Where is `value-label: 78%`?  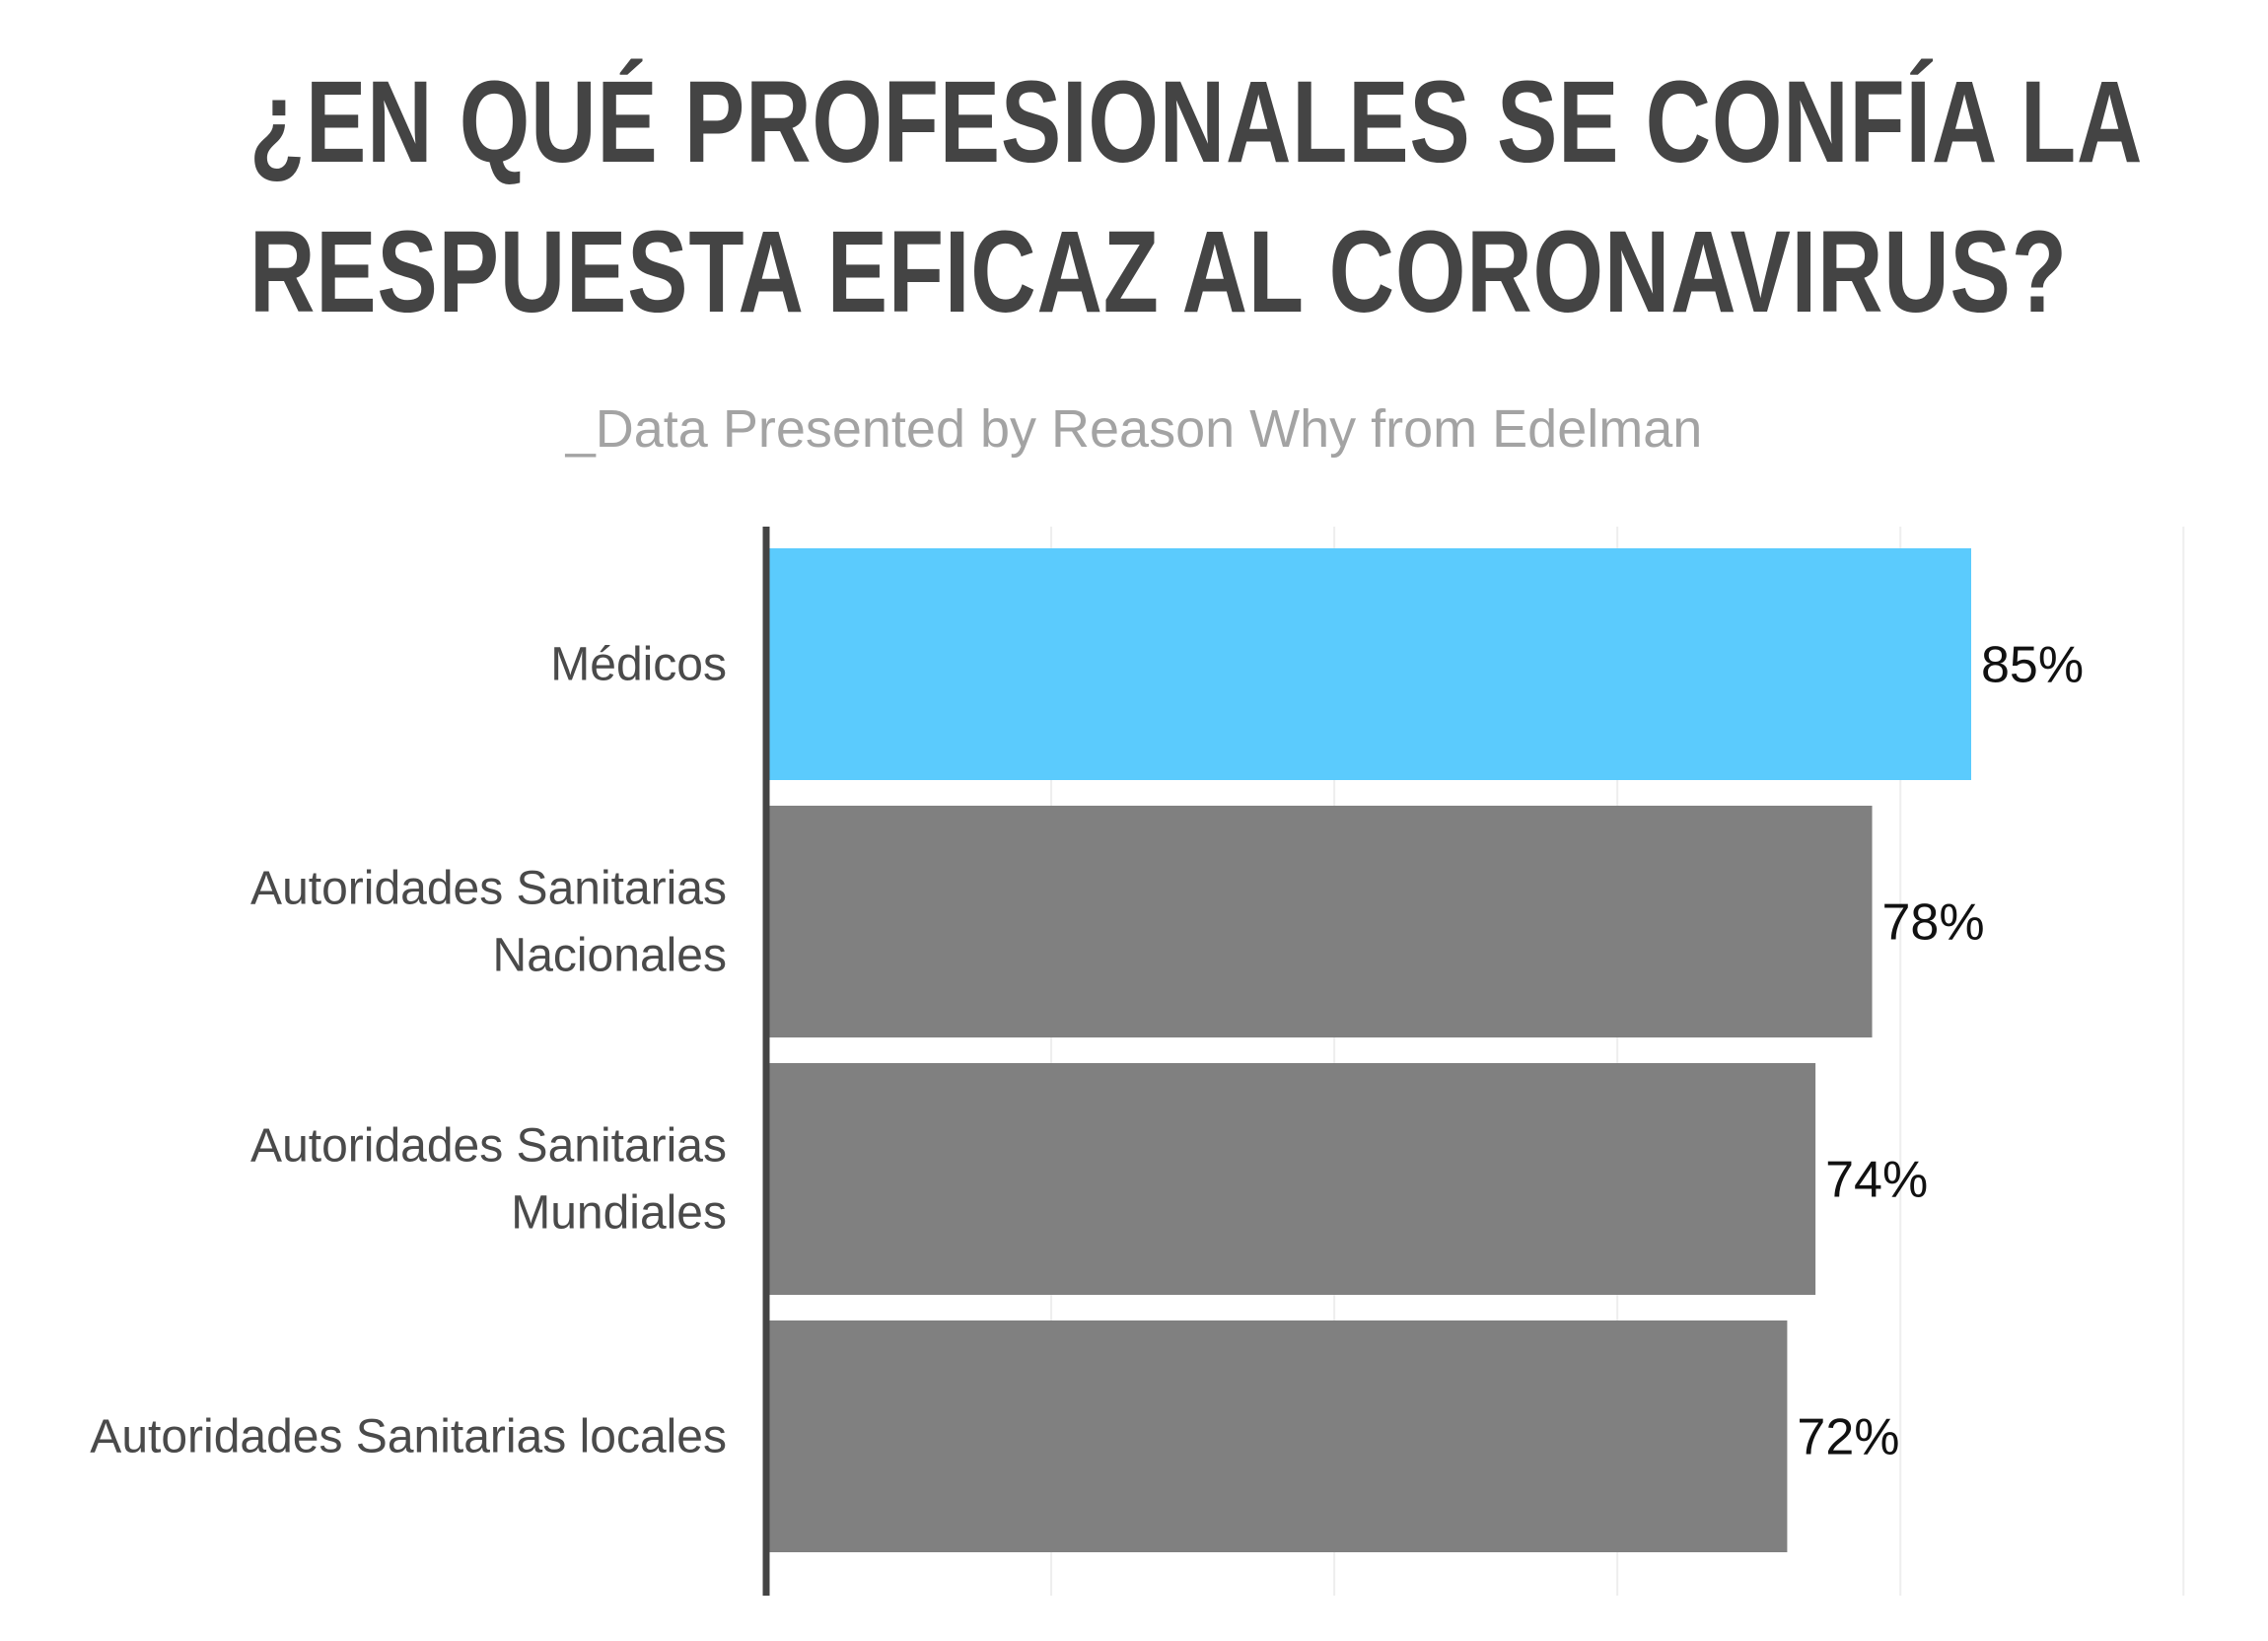 value-label: 78% is located at coordinates (1933, 923).